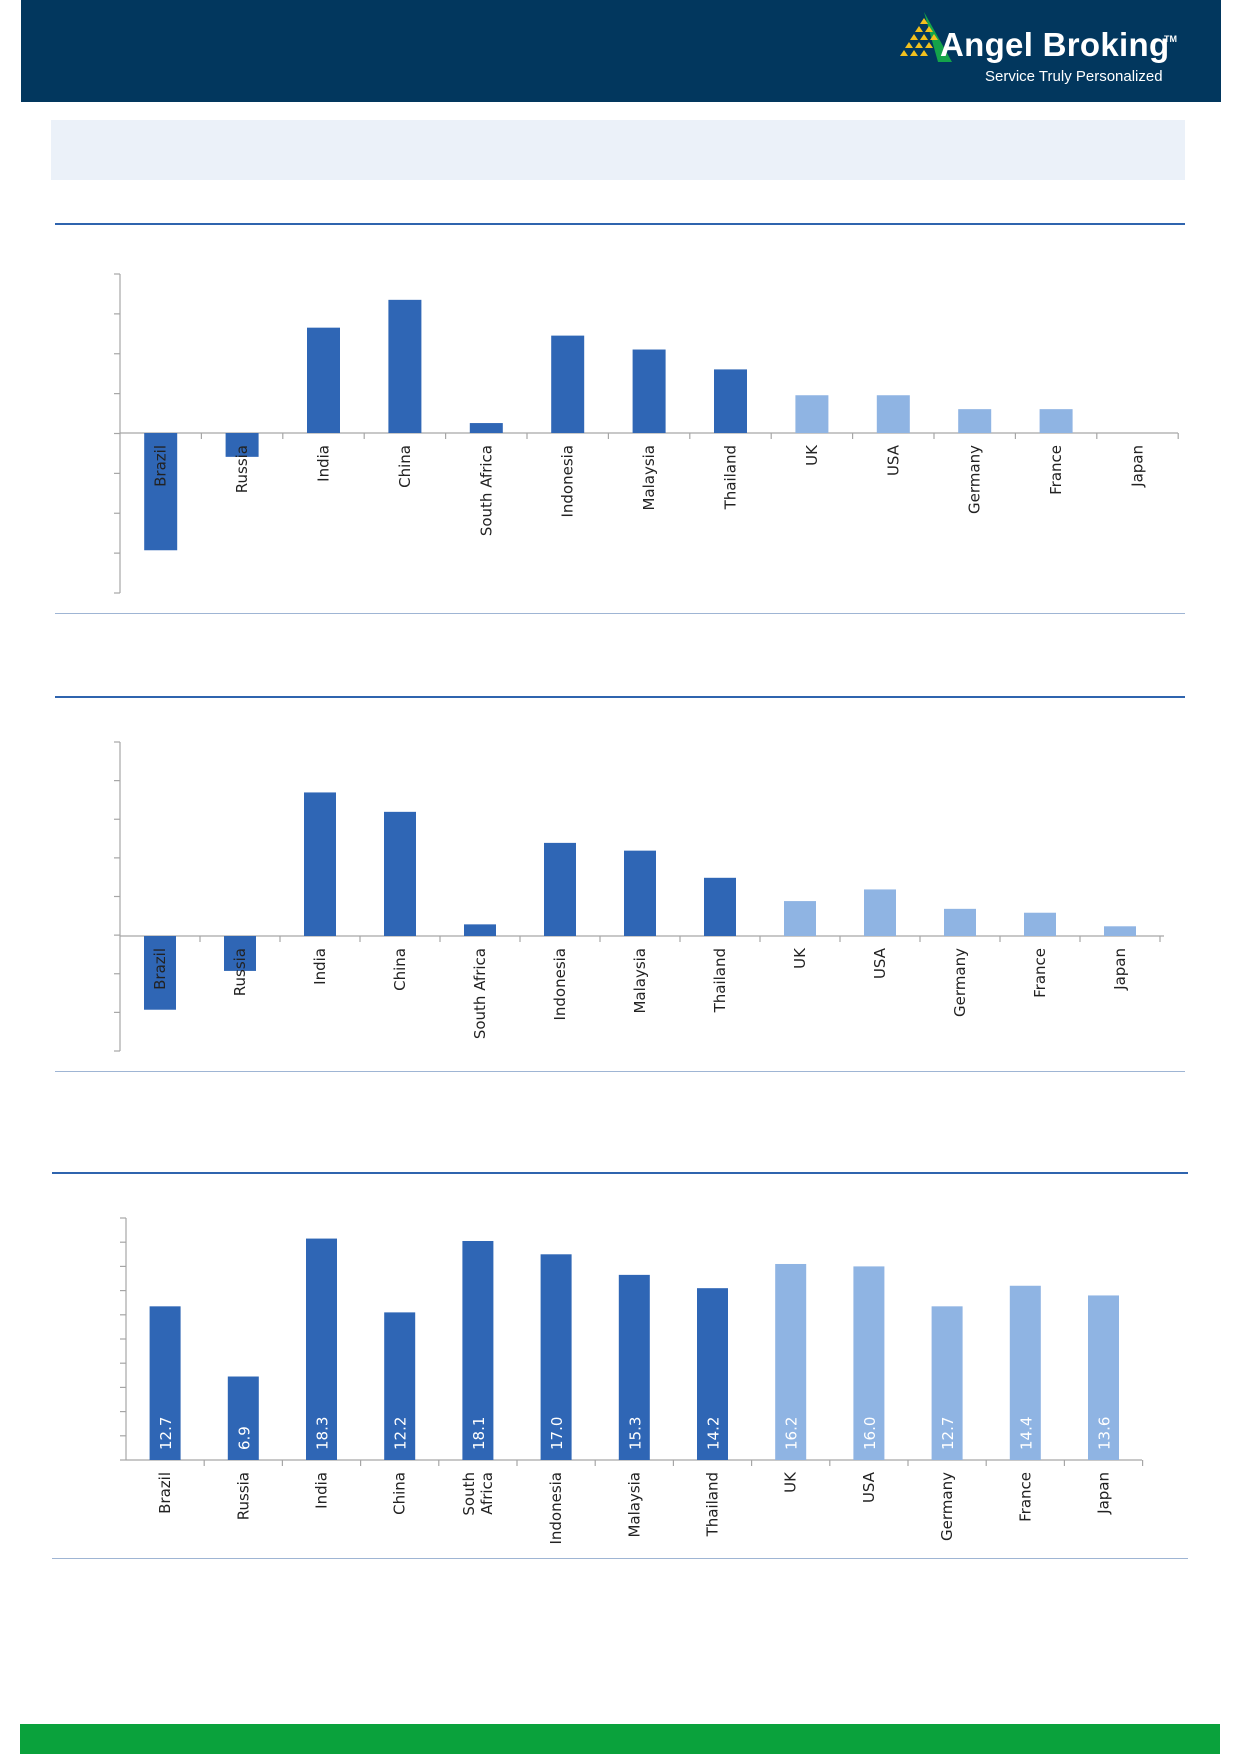 The height and width of the screenshot is (1754, 1240). I want to click on chart3-top-rule, so click(620, 1173).